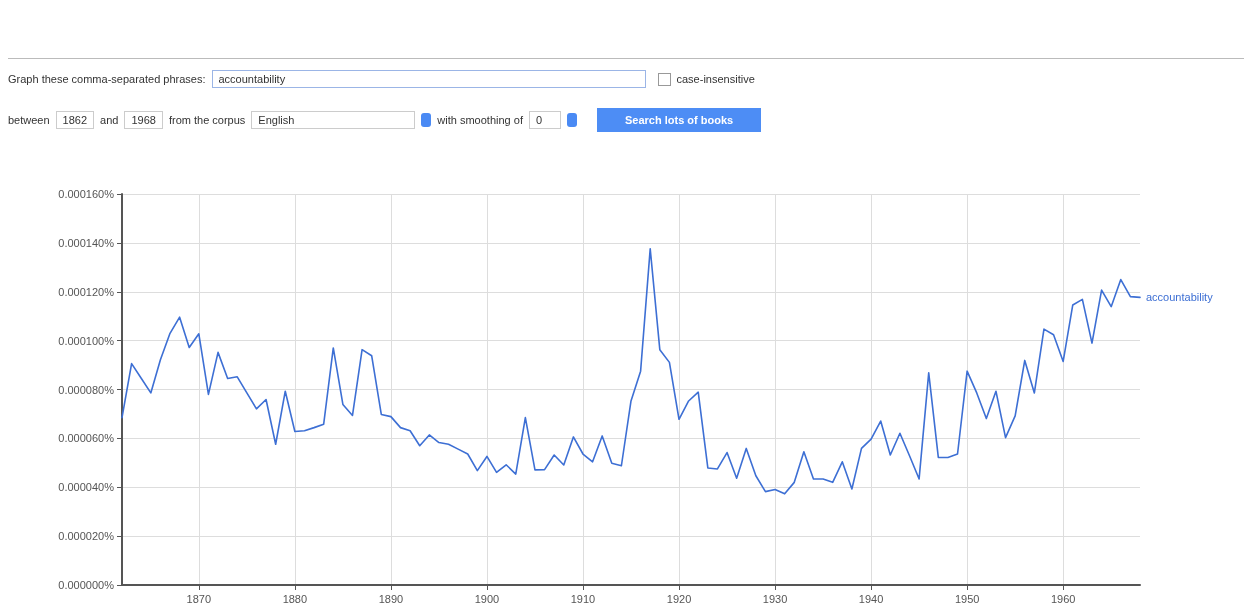  I want to click on text: English, so click(333, 120).